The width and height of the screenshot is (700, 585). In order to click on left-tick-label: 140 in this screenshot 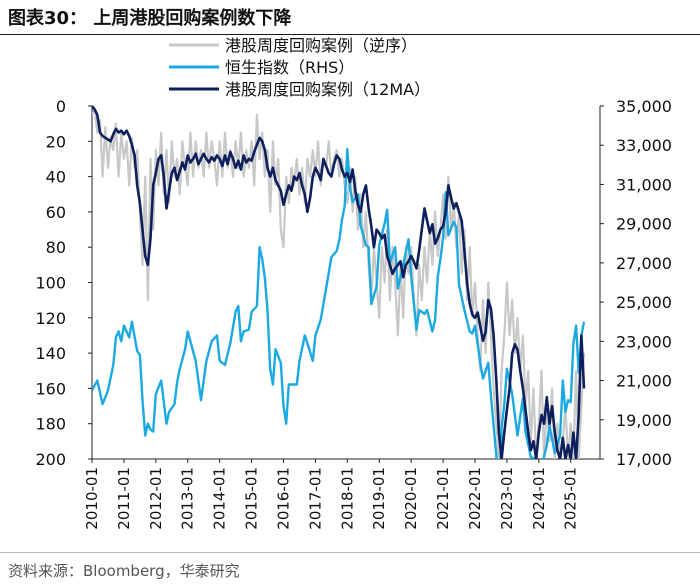, I will do `click(50, 353)`.